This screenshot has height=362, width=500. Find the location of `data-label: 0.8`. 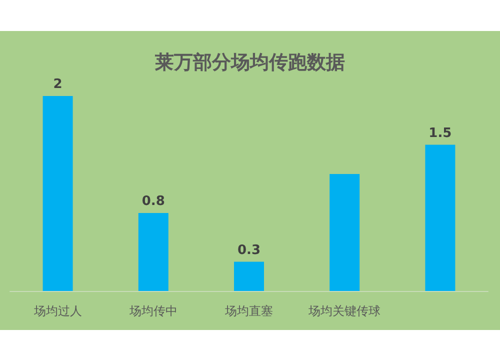

data-label: 0.8 is located at coordinates (153, 201).